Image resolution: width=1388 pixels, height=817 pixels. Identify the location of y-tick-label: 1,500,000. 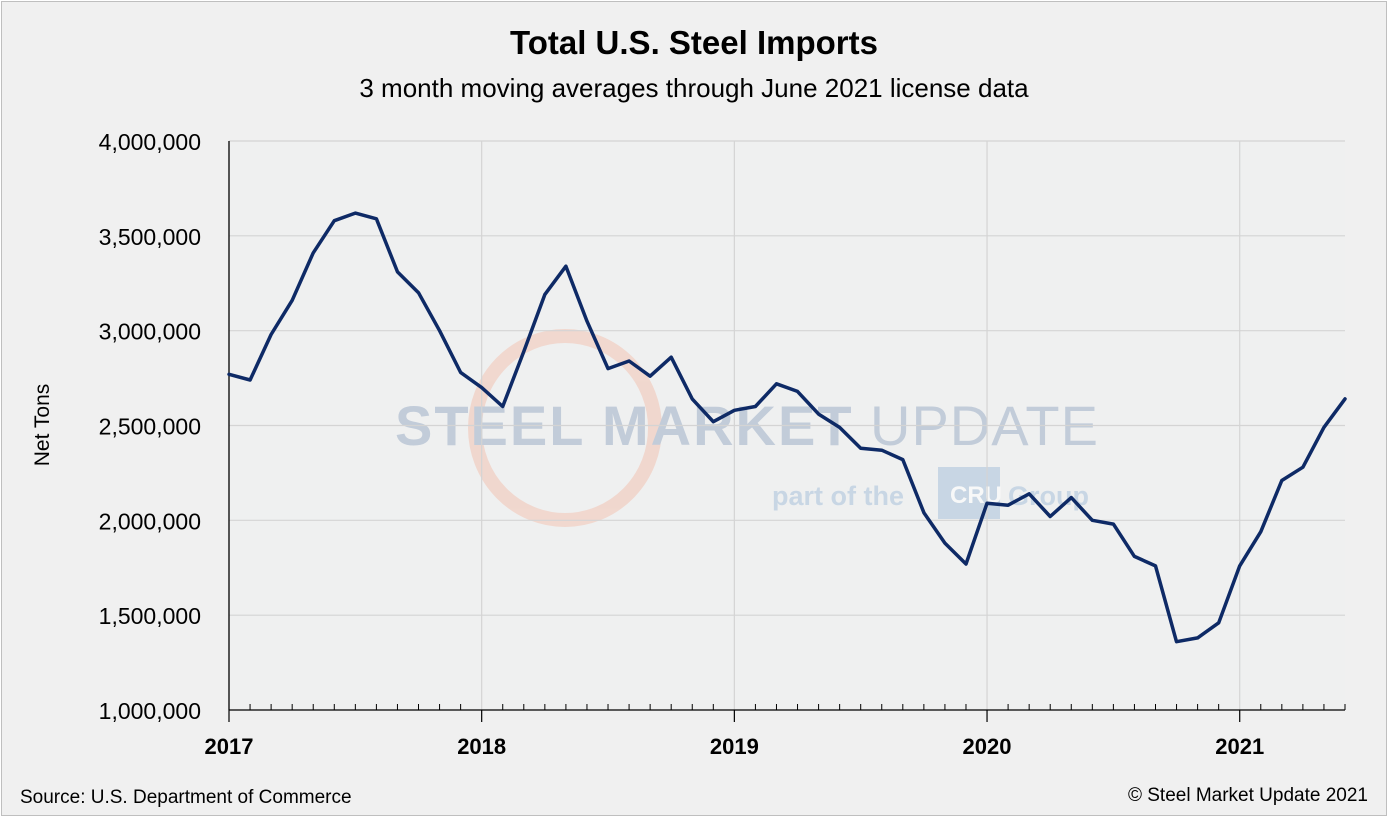
(150, 616).